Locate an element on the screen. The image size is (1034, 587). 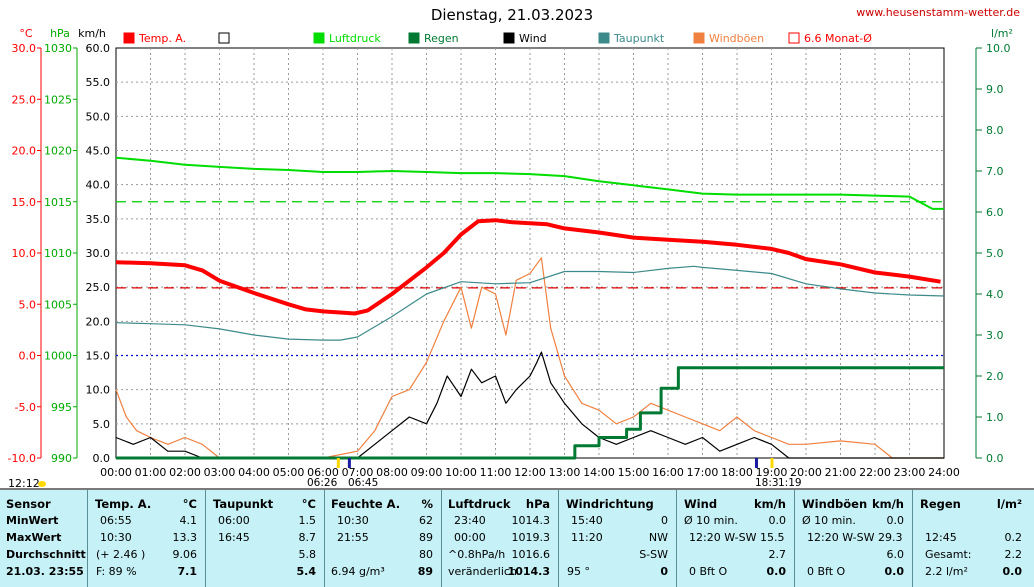
stats-dew-current: 5.4 is located at coordinates (306, 571).